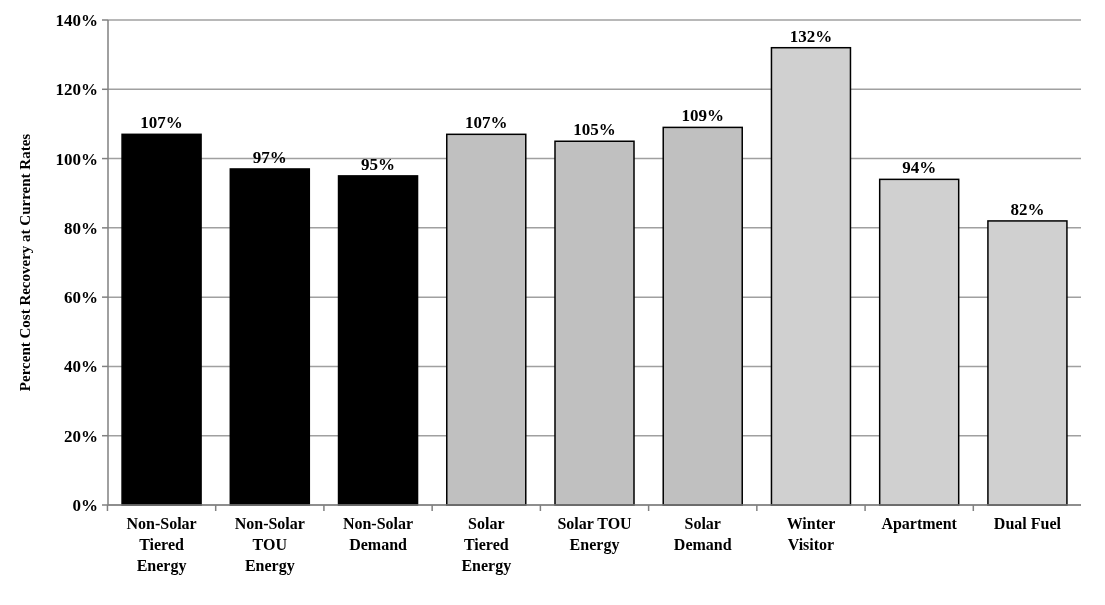 This screenshot has width=1105, height=605. What do you see at coordinates (378, 534) in the screenshot?
I see `x-tick-label: Non-Solar Demand` at bounding box center [378, 534].